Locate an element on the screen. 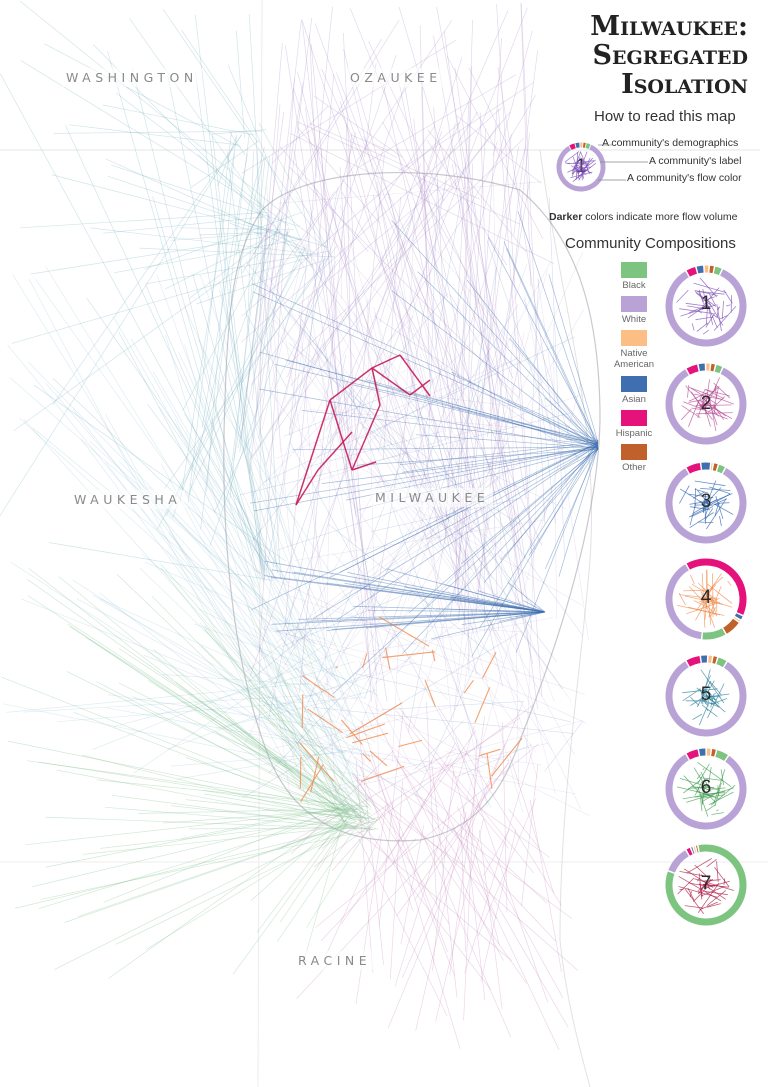 Image resolution: width=768 pixels, height=1087 pixels. legend-label-black: Black is located at coordinates (634, 285).